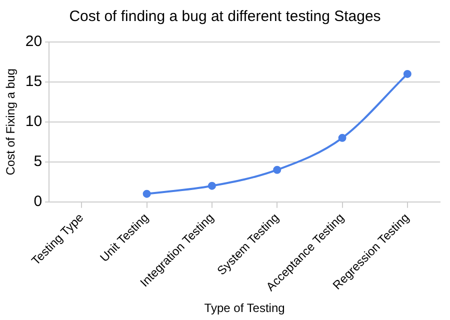  I want to click on y-tick-label: 20, so click(33, 41).